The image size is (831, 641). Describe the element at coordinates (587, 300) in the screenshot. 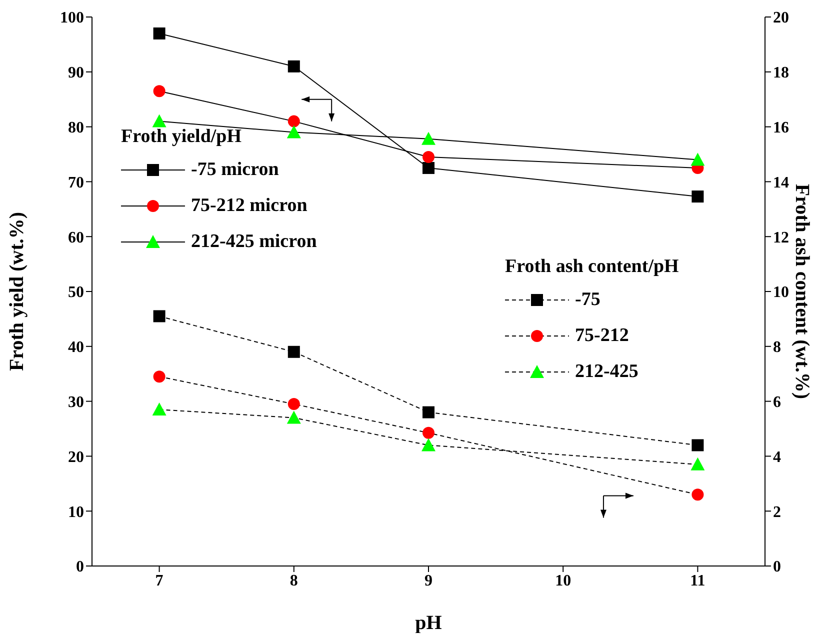

I see `legend-label: -75` at that location.